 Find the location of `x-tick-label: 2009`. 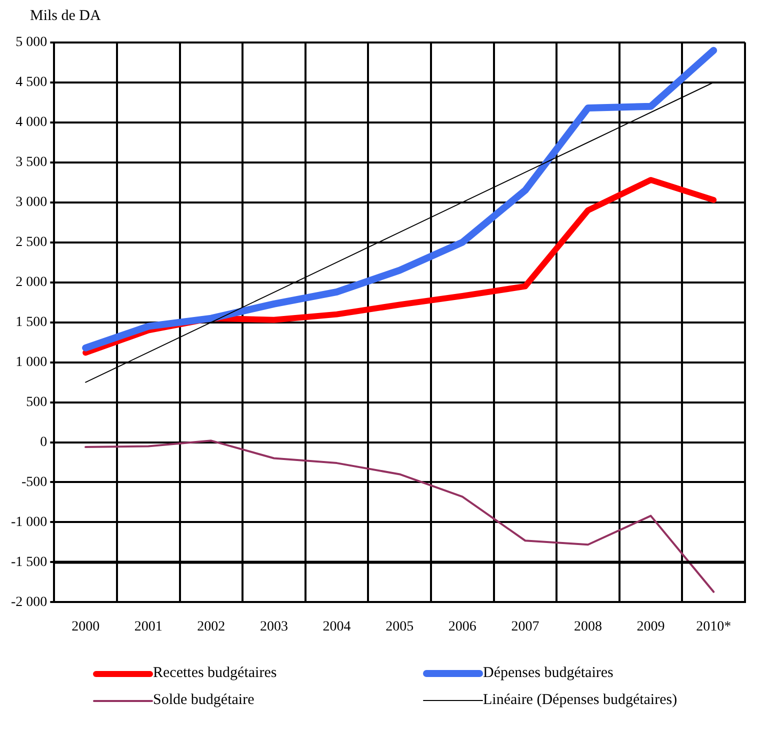

x-tick-label: 2009 is located at coordinates (650, 626).